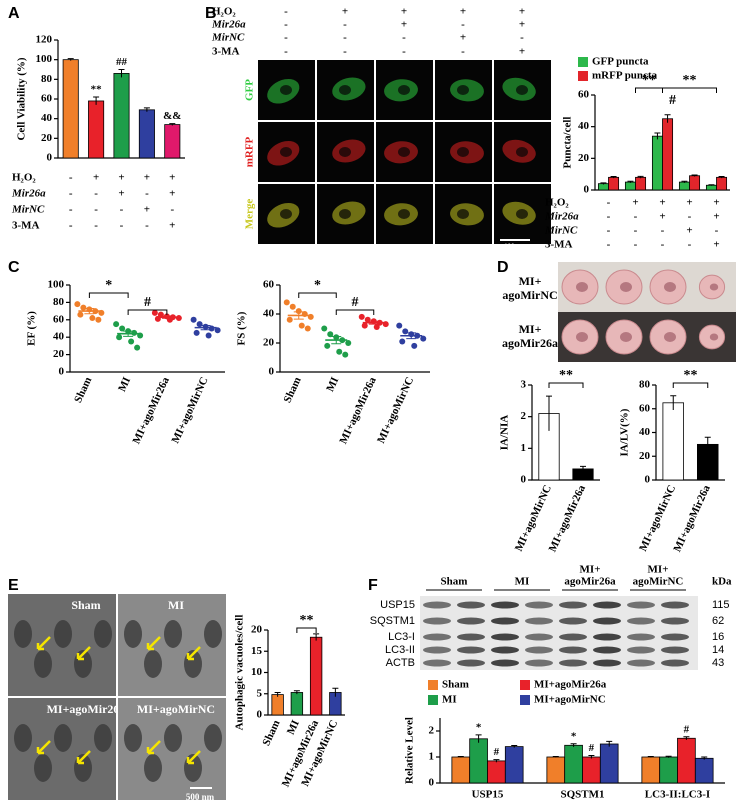 This screenshot has height=809, width=742. Describe the element at coordinates (433, 685) in the screenshot. I see `legend-swatch` at that location.